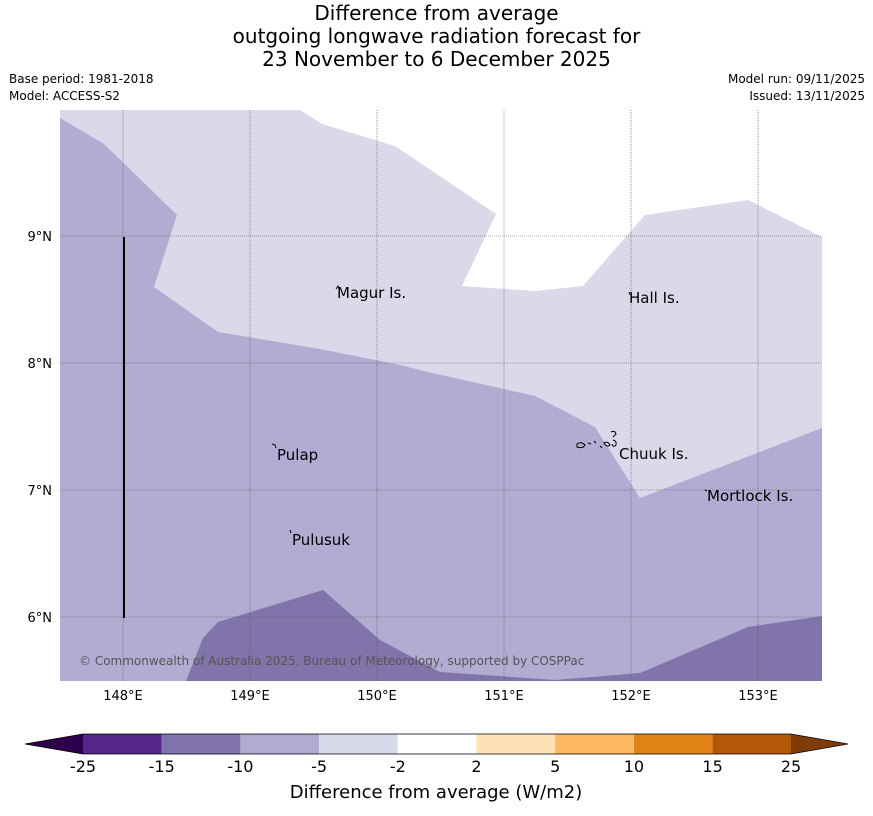  Describe the element at coordinates (436, 59) in the screenshot. I see `title-line-3: 23 November to 6 December 2025` at that location.